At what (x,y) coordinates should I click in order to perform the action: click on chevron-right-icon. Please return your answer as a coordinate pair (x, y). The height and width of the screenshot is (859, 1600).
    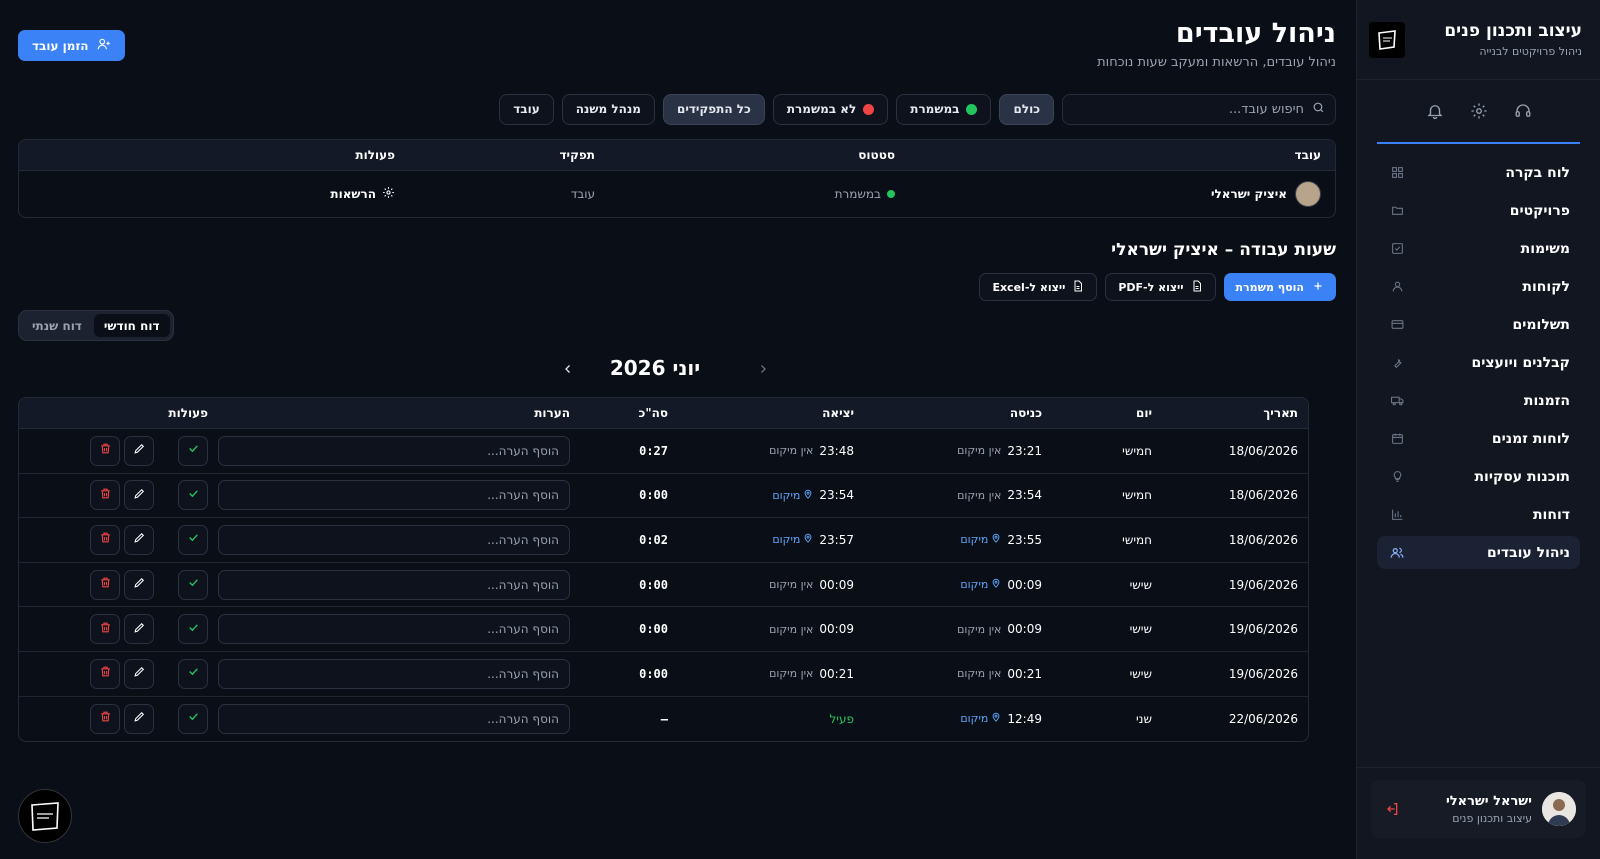
    Looking at the image, I should click on (763, 369).